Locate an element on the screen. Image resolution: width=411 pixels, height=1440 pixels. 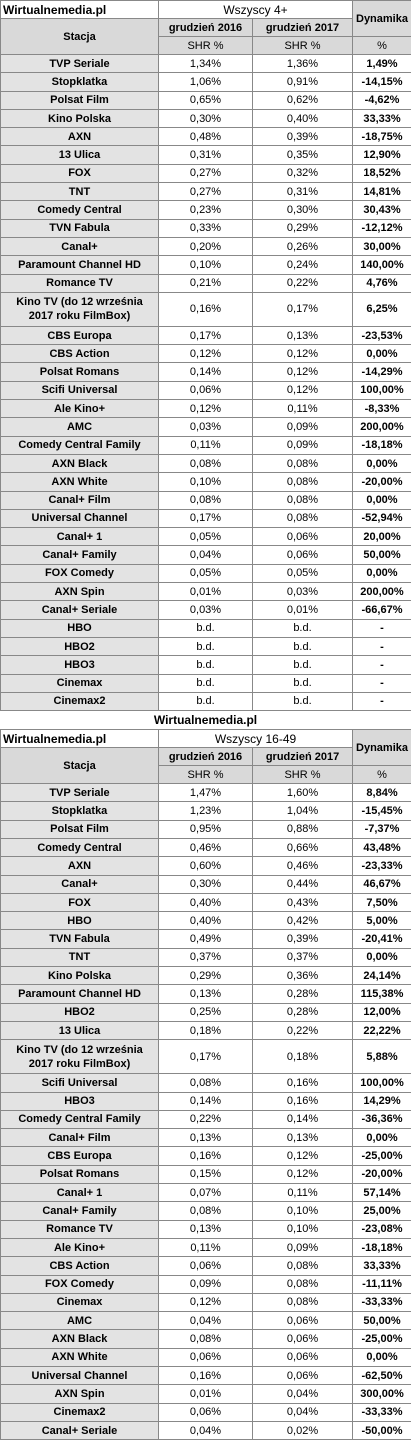
month-2016-header: grudzień 2016 is located at coordinates (206, 28).